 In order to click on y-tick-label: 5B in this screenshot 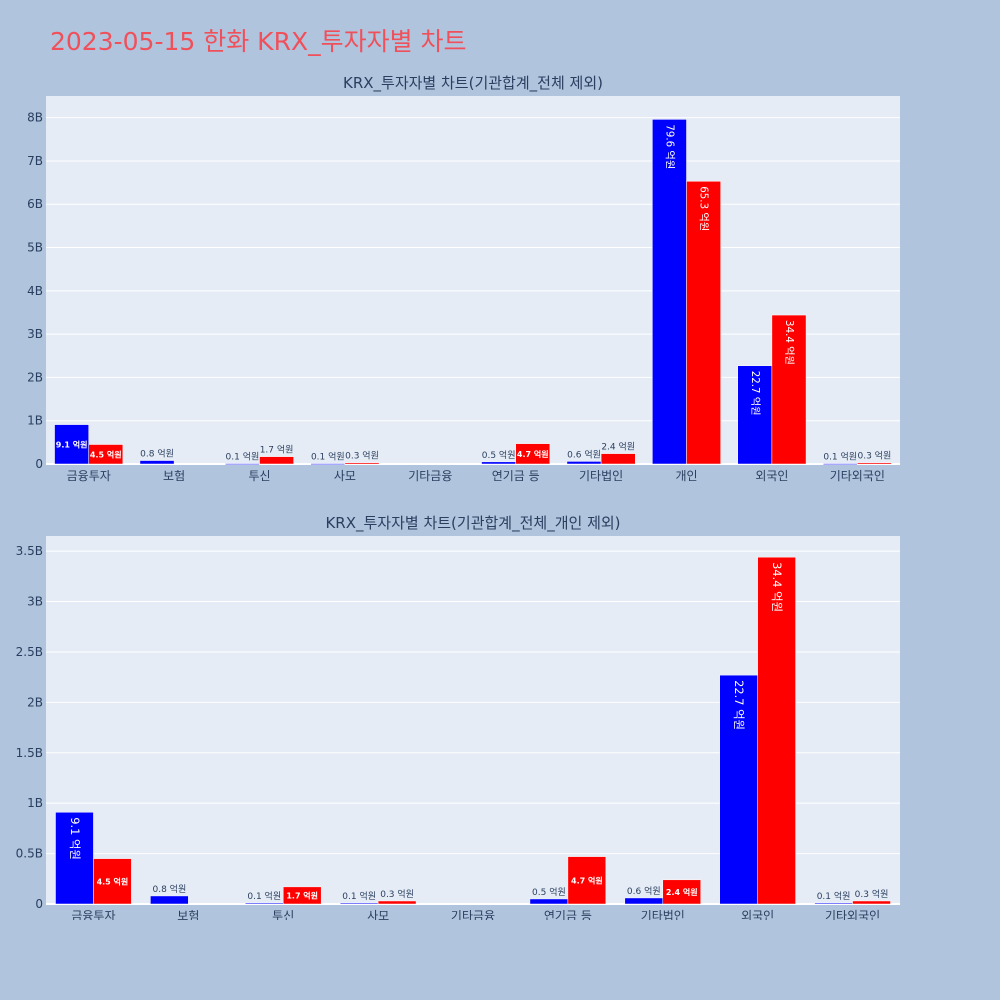, I will do `click(35, 248)`.